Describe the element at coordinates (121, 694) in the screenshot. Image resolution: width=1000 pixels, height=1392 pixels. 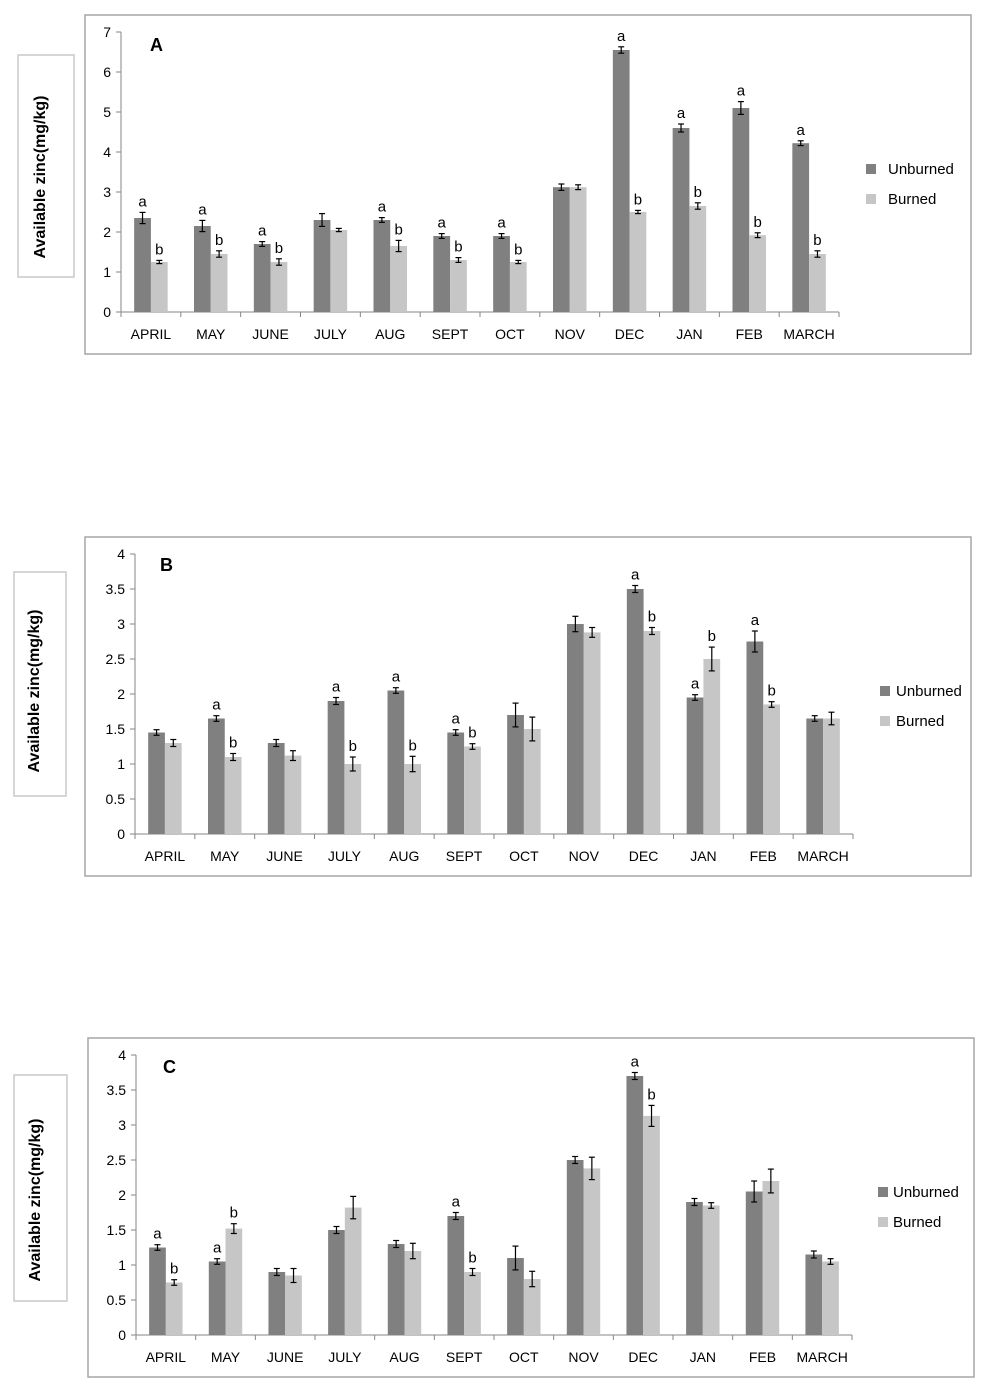
I see `y-tick-label: 2` at that location.